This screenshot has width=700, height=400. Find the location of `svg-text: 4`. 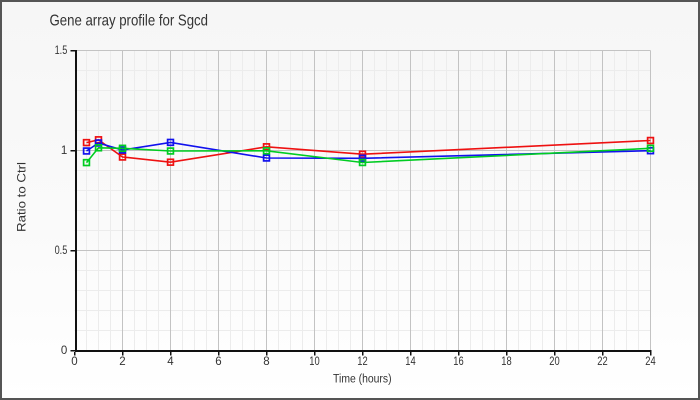

svg-text: 4 is located at coordinates (170, 362).